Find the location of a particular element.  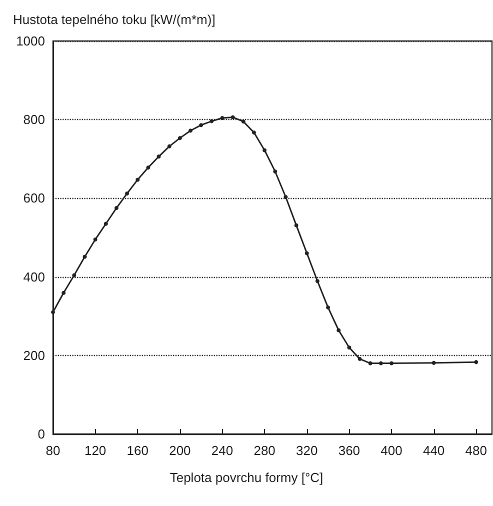

y-tick-label: 200 is located at coordinates (34, 355).